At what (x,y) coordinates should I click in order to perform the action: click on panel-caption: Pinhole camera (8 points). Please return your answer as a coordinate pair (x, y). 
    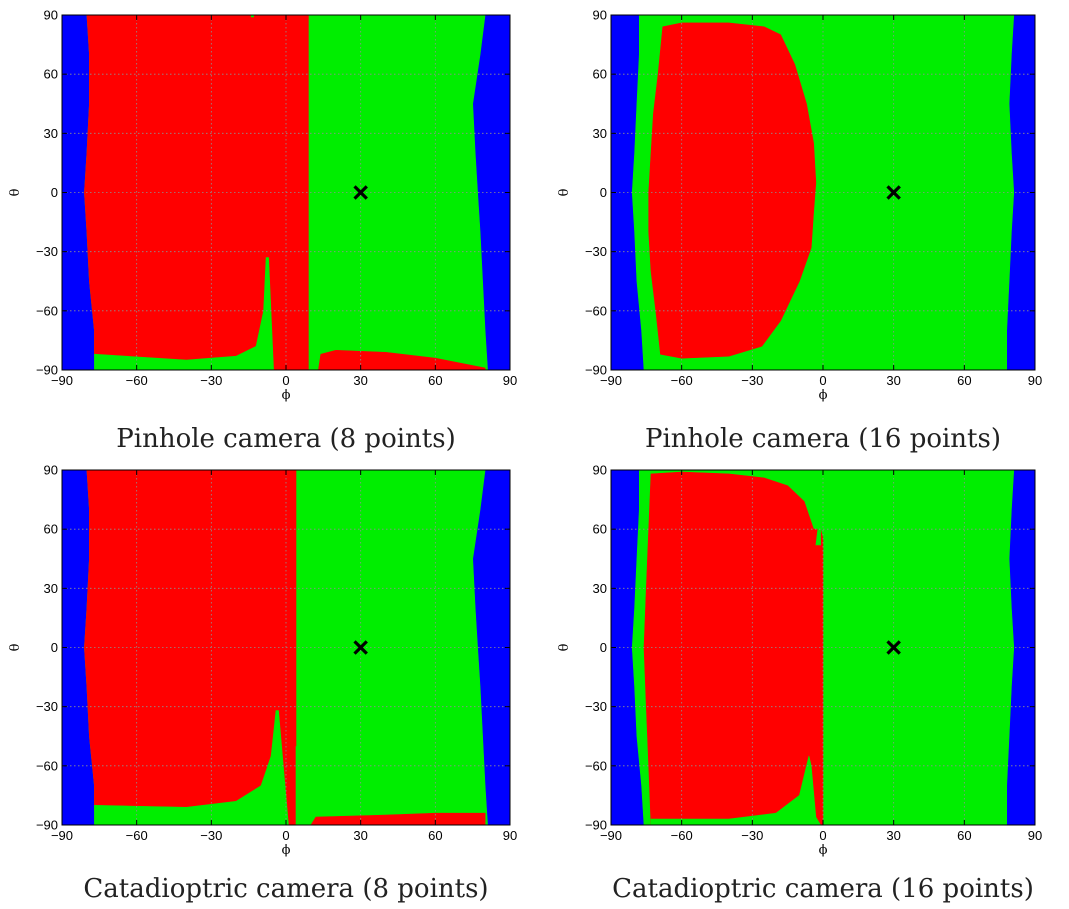
    Looking at the image, I should click on (285, 439).